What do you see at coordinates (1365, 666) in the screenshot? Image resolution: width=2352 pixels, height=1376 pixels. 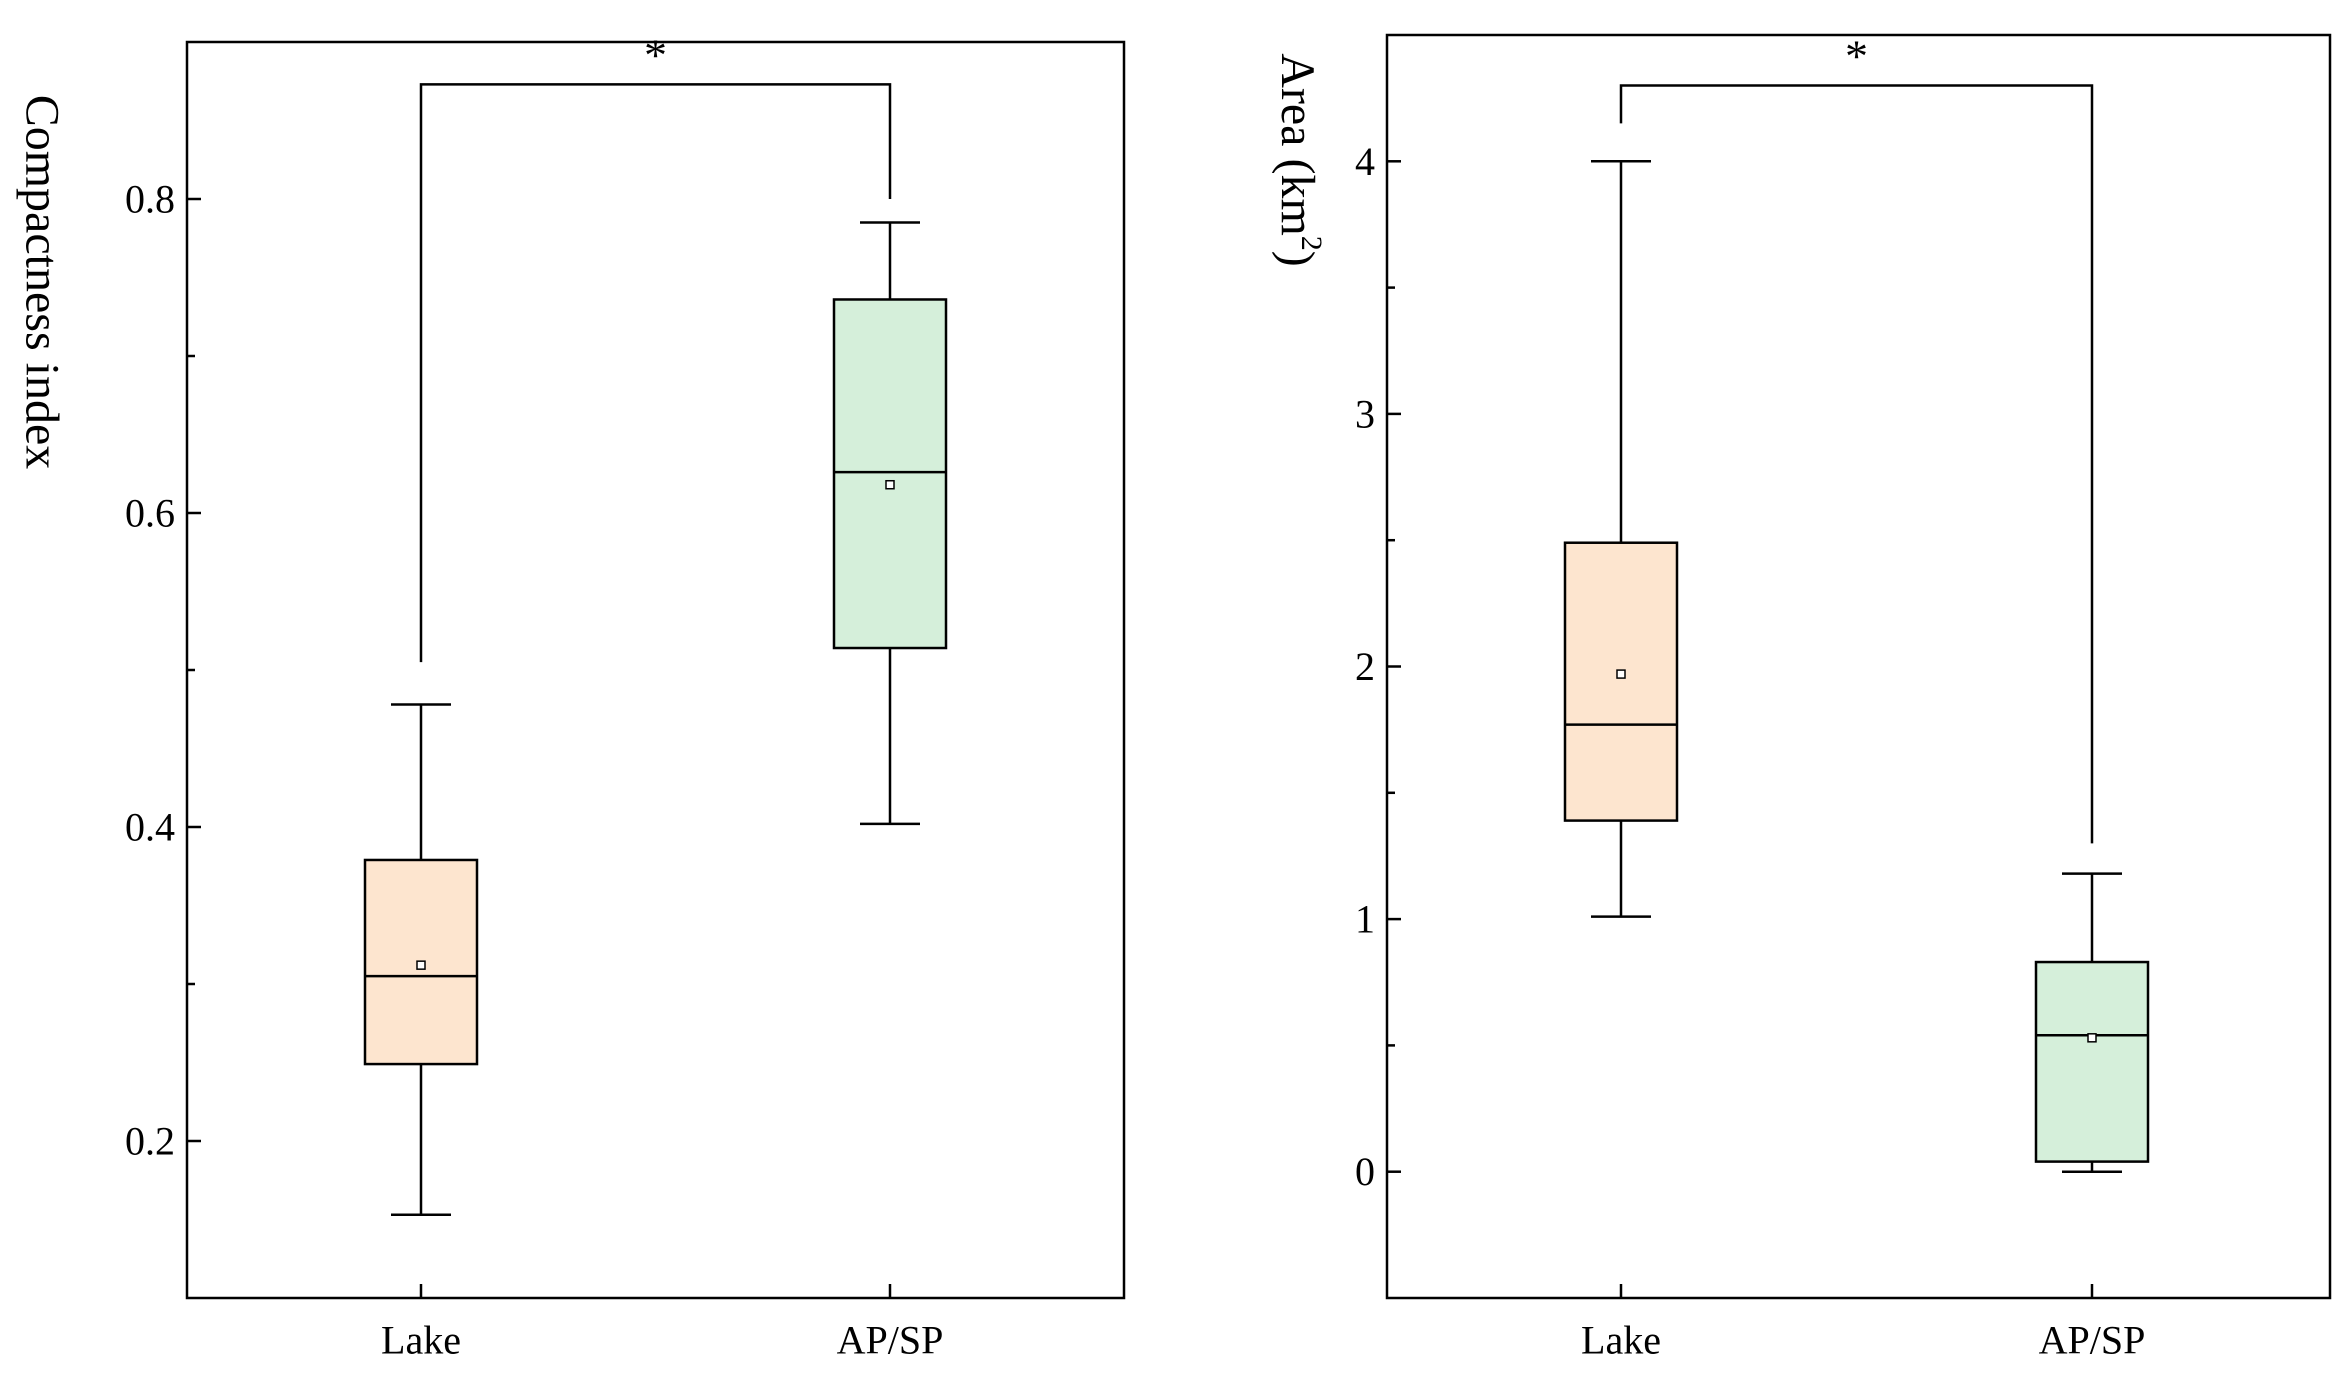 I see `y-tick-label: 2` at bounding box center [1365, 666].